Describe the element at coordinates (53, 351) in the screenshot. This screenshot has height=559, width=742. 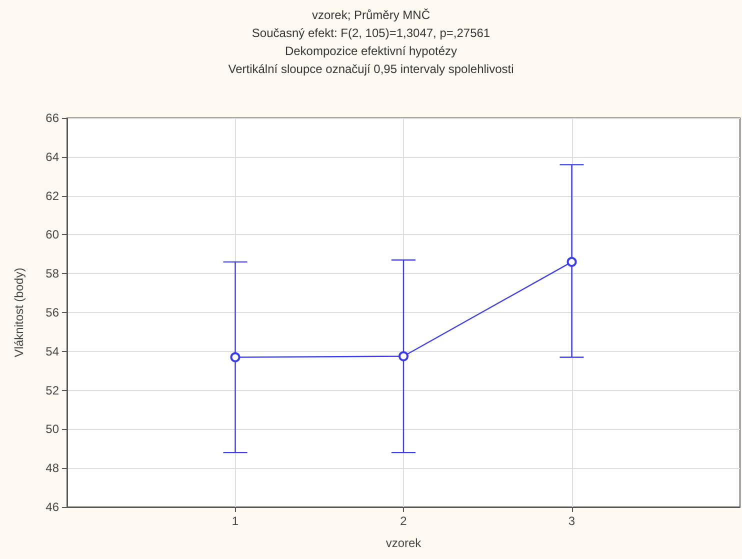
I see `y-tick-label: 54` at that location.